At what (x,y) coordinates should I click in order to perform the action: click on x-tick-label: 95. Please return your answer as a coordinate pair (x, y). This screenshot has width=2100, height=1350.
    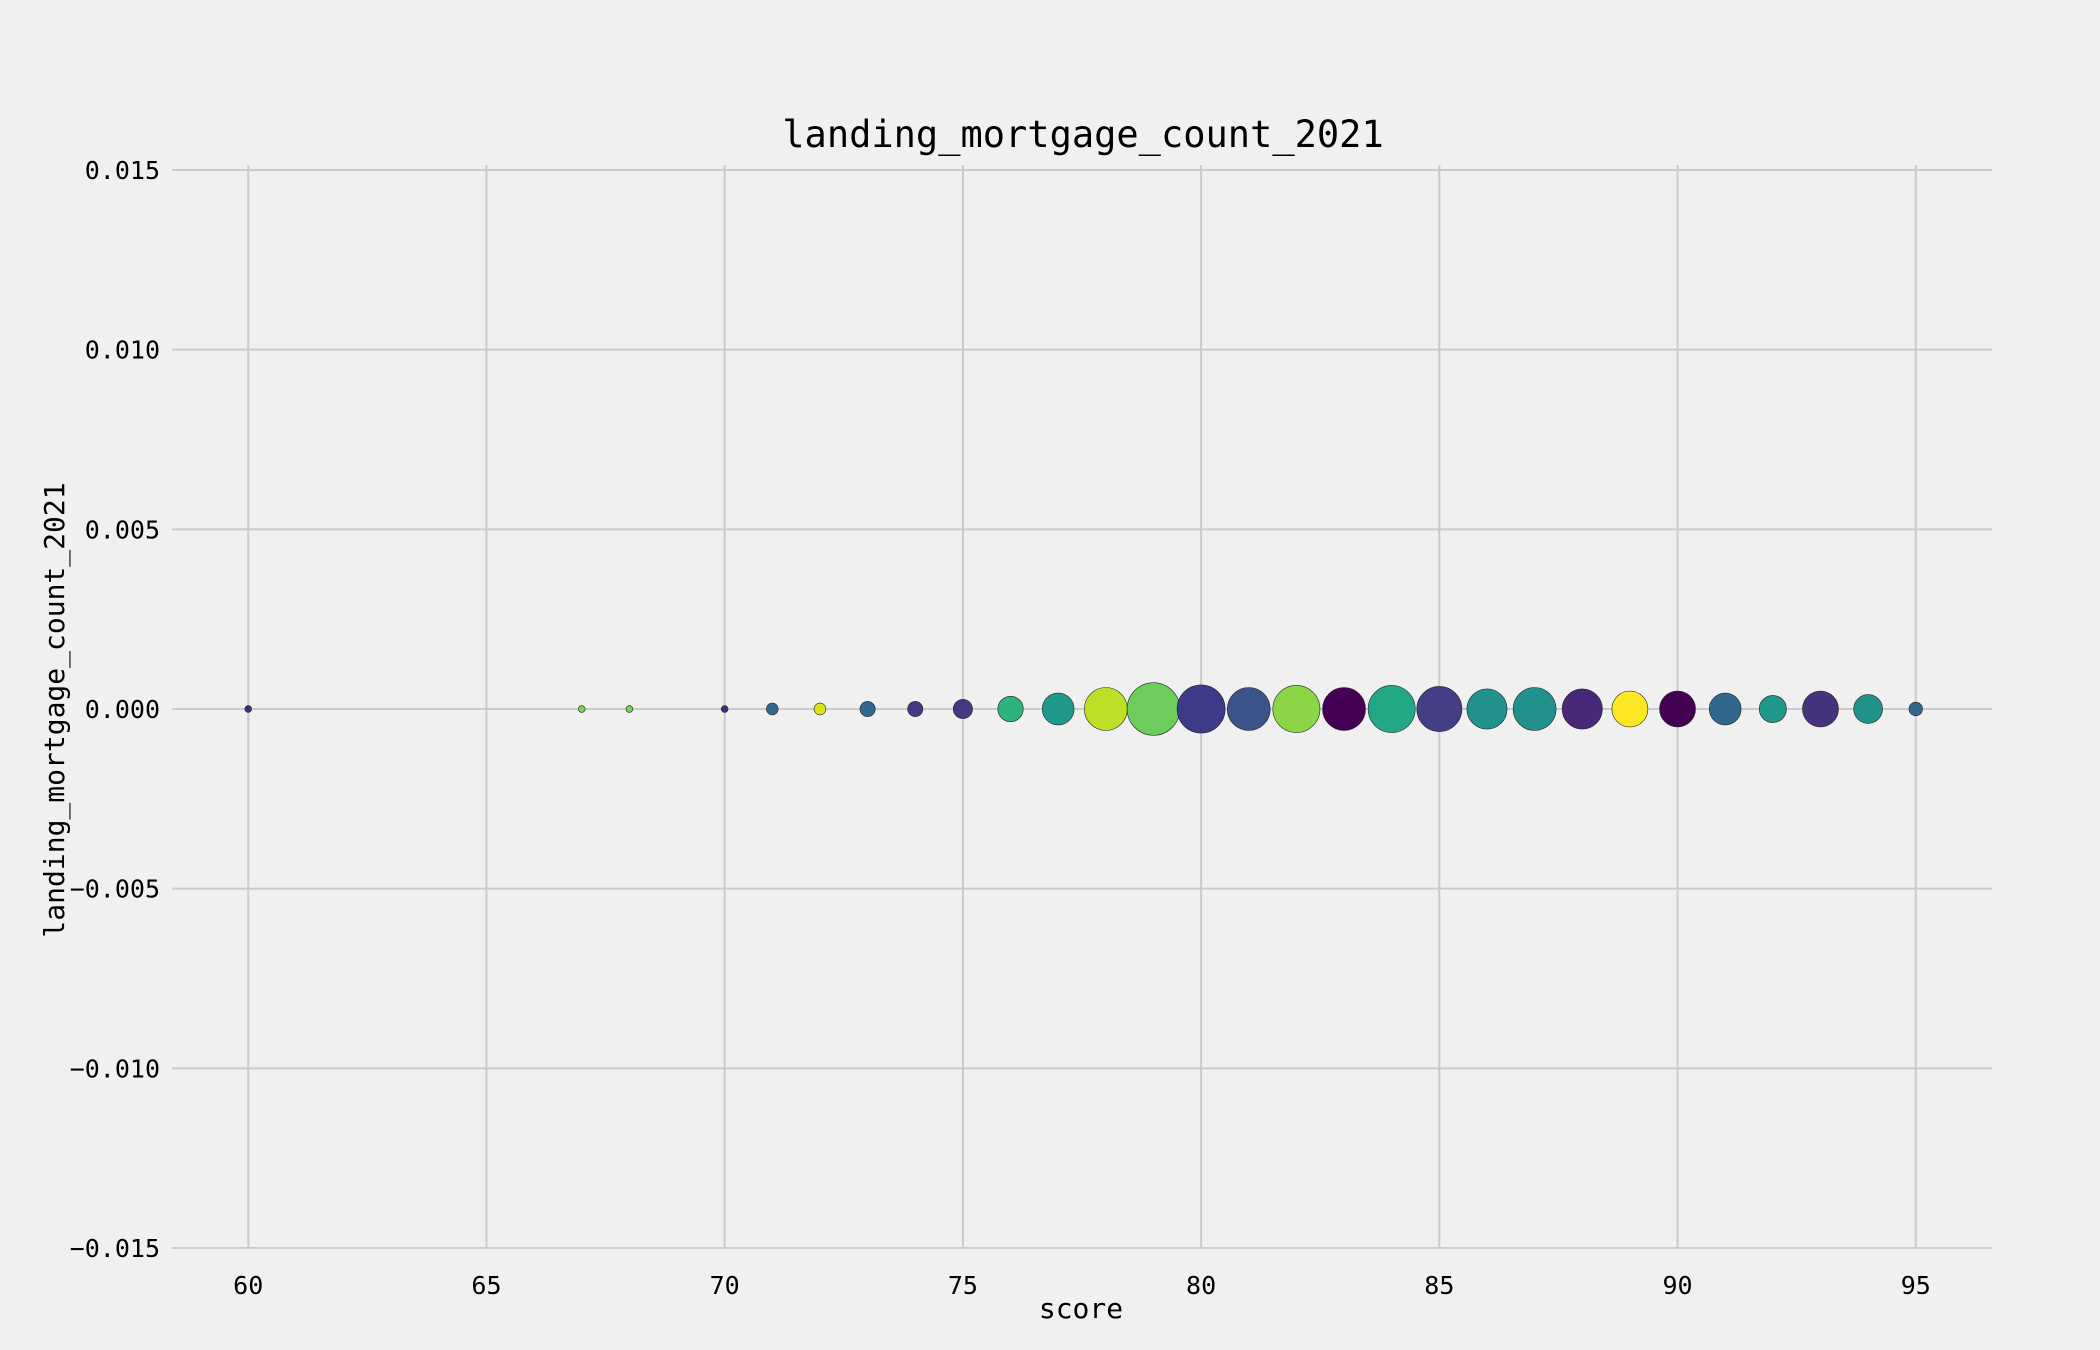
    Looking at the image, I should click on (1916, 1285).